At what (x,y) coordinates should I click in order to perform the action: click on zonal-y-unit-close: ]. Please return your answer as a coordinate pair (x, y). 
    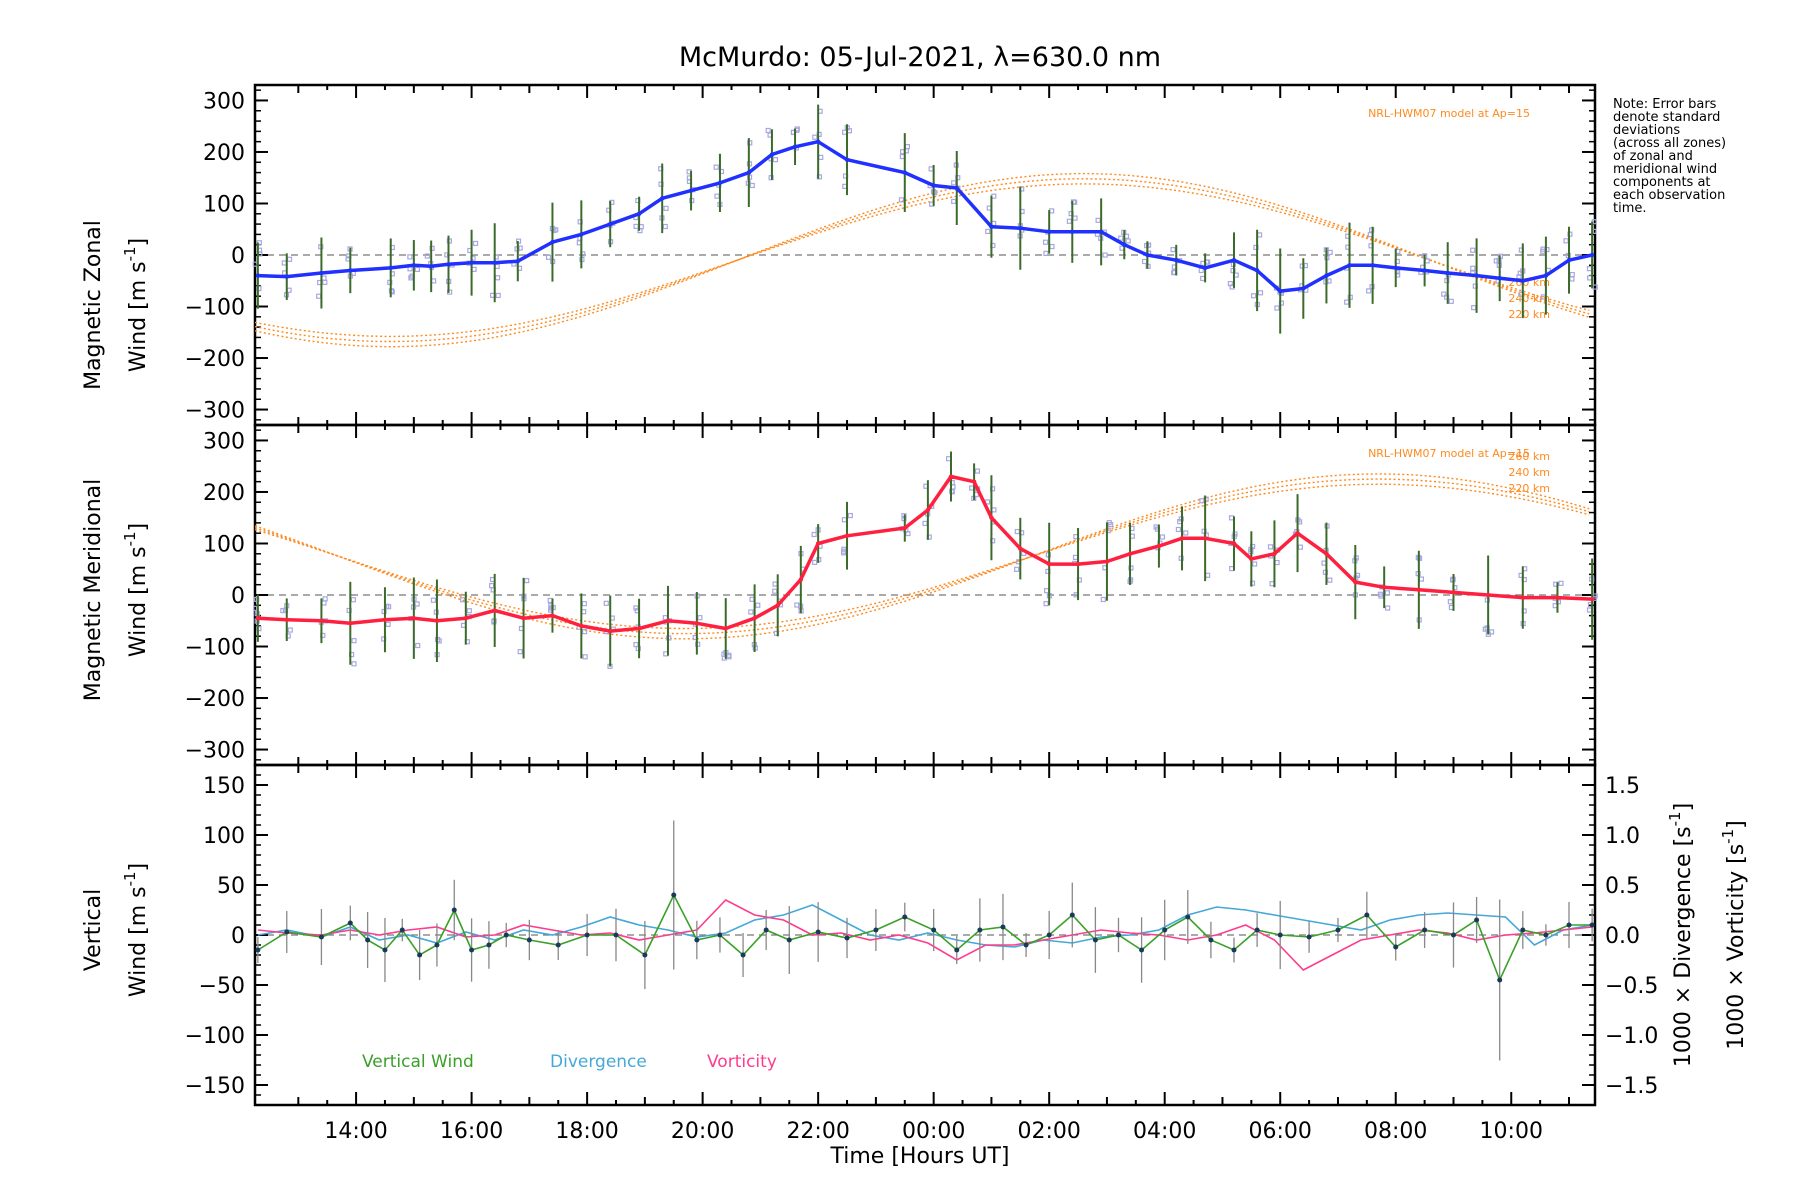
    Looking at the image, I should click on (138, 242).